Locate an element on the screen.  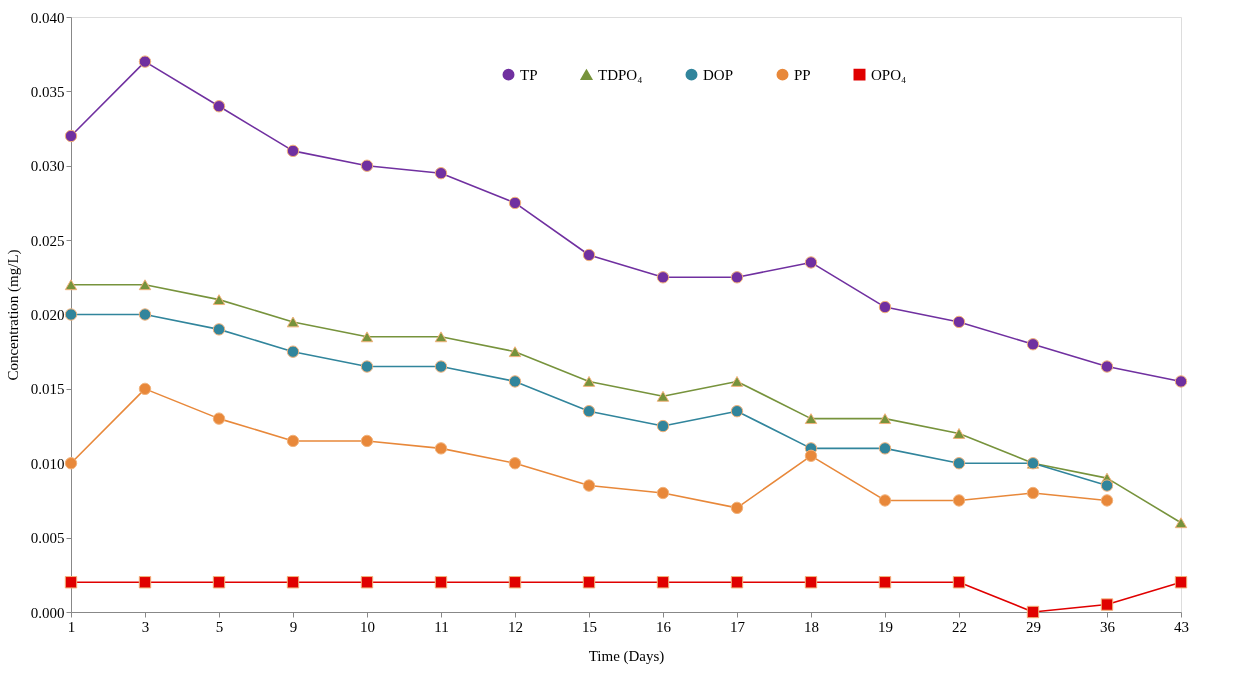
x-tick-label: 29 is located at coordinates (1033, 626).